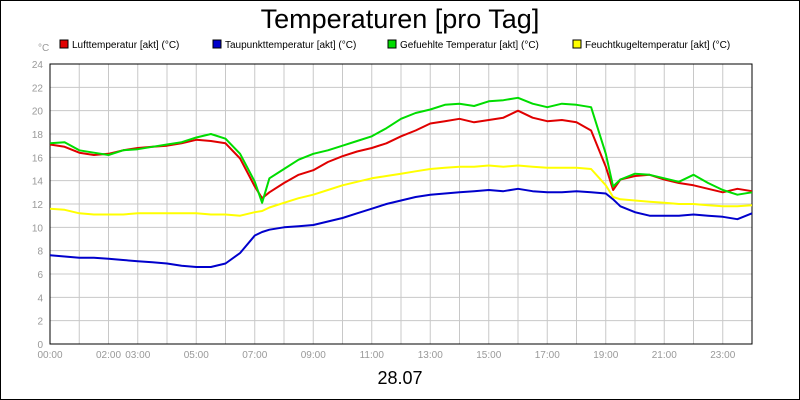  I want to click on y-tick-label: 0, so click(40, 345).